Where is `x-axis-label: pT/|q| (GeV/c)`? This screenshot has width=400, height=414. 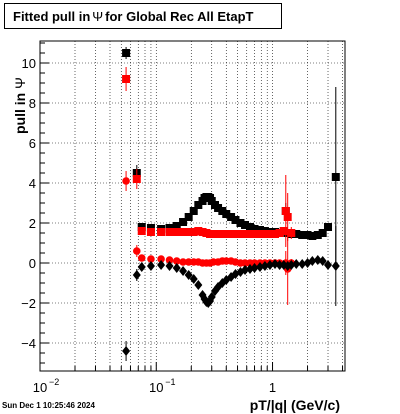
x-axis-label: pT/|q| (GeV/c) is located at coordinates (294, 405).